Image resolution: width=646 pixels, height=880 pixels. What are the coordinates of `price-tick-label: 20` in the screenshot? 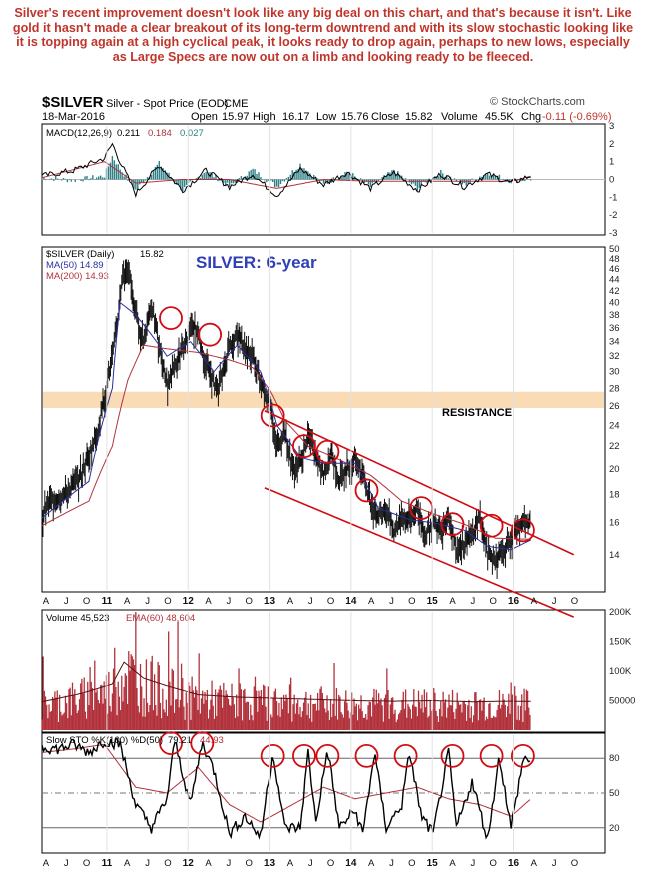 It's located at (614, 469).